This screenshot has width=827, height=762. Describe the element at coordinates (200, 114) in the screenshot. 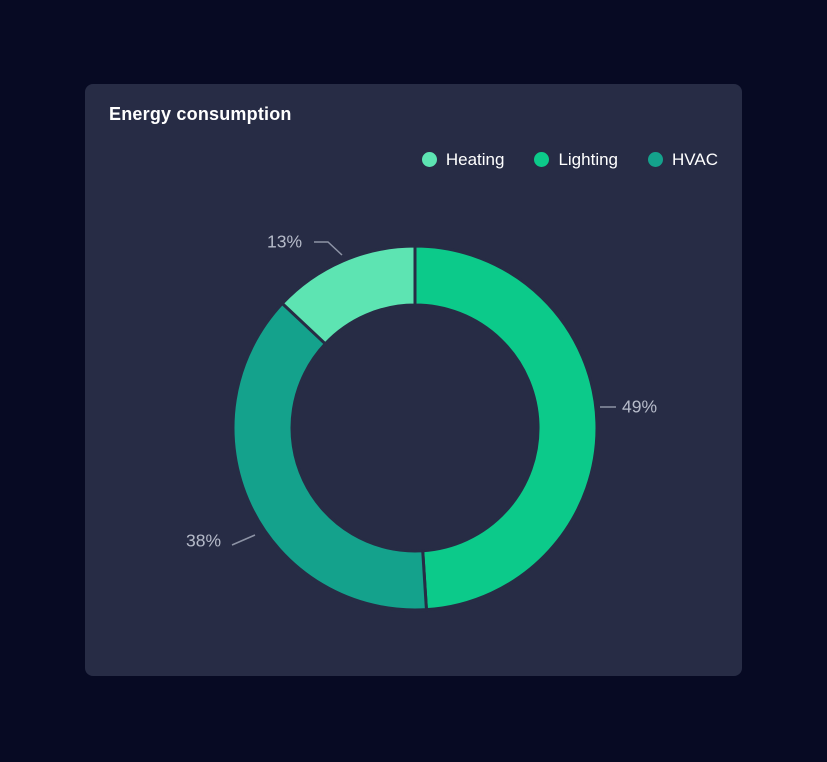

I see `chart-title: Energy consumption` at that location.